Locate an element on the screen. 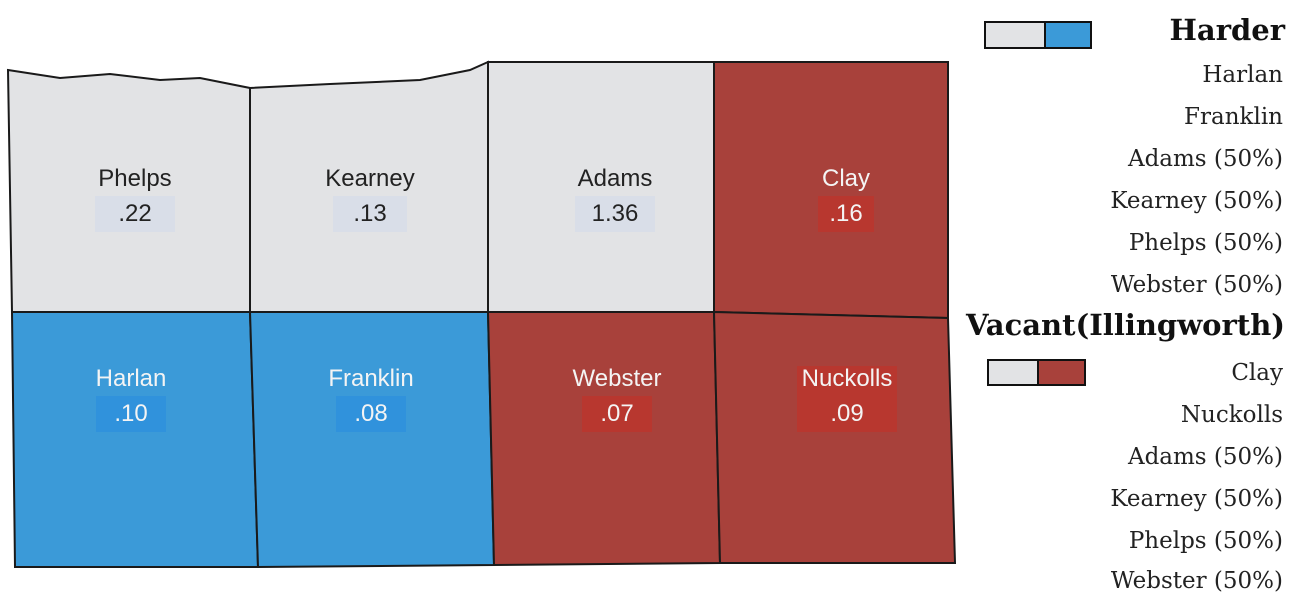 The image size is (1290, 592). county-value: .07 is located at coordinates (616, 413).